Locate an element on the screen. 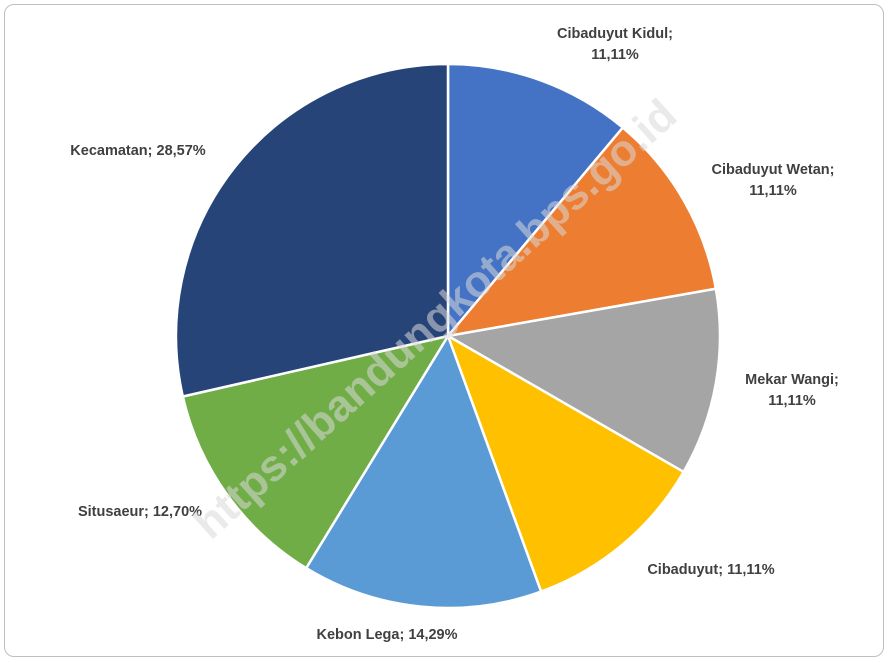  data-label-situsaeur: Situsaeur; 12,70% is located at coordinates (140, 512).